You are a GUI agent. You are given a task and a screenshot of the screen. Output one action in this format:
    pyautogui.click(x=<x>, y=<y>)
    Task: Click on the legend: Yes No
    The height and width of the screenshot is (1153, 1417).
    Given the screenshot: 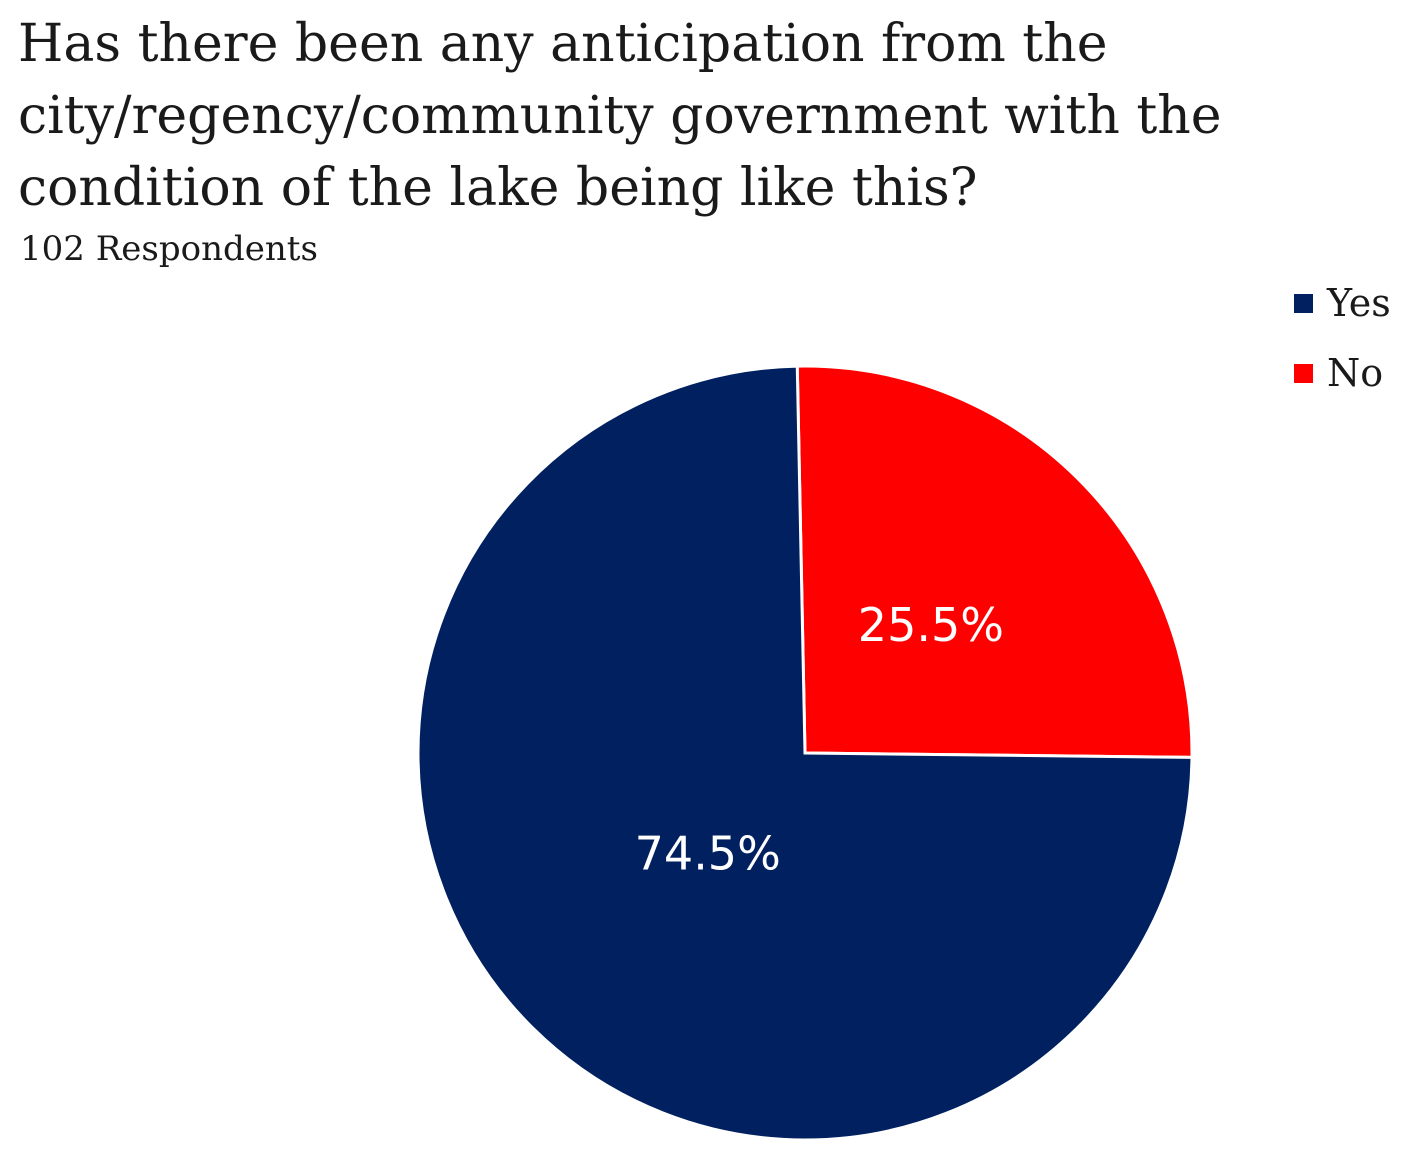 What is the action you would take?
    pyautogui.click(x=1342, y=350)
    